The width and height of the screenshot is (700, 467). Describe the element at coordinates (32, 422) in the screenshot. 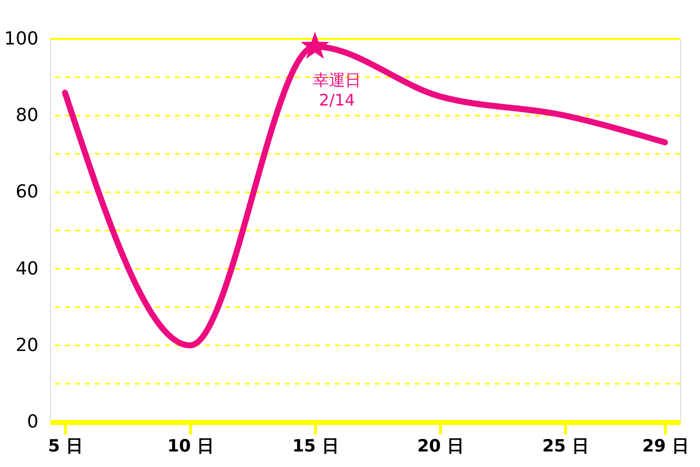

I see `y-tick-label: 0` at that location.